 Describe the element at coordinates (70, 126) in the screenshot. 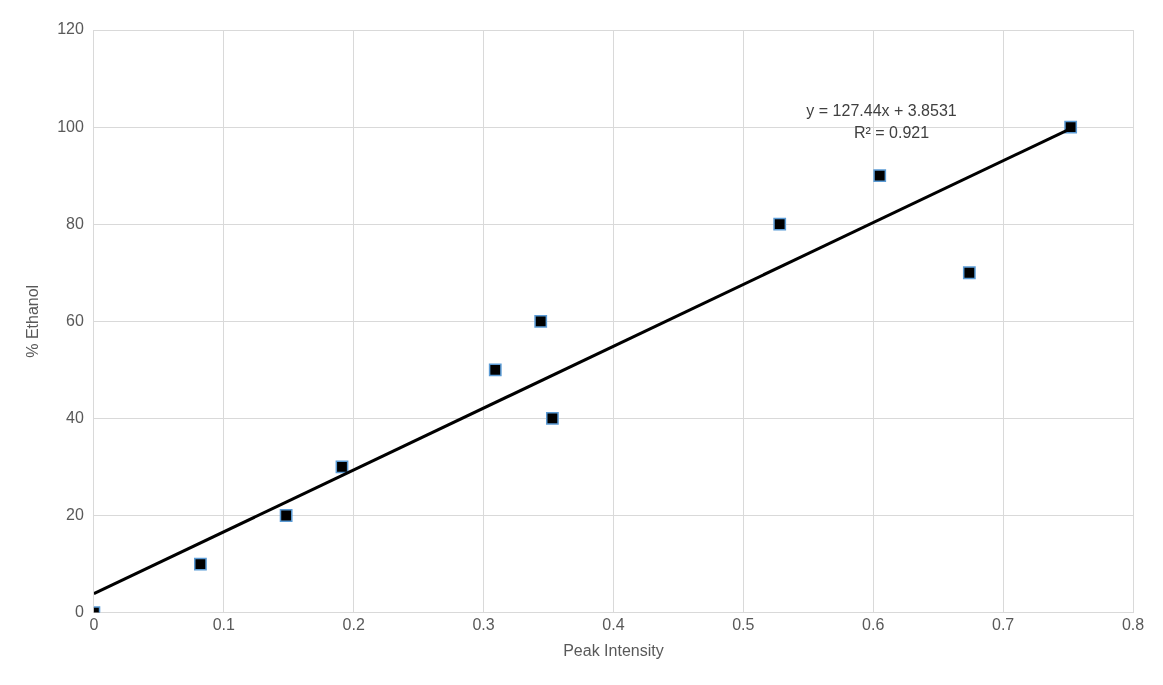

I see `y-tick-label: 100` at that location.